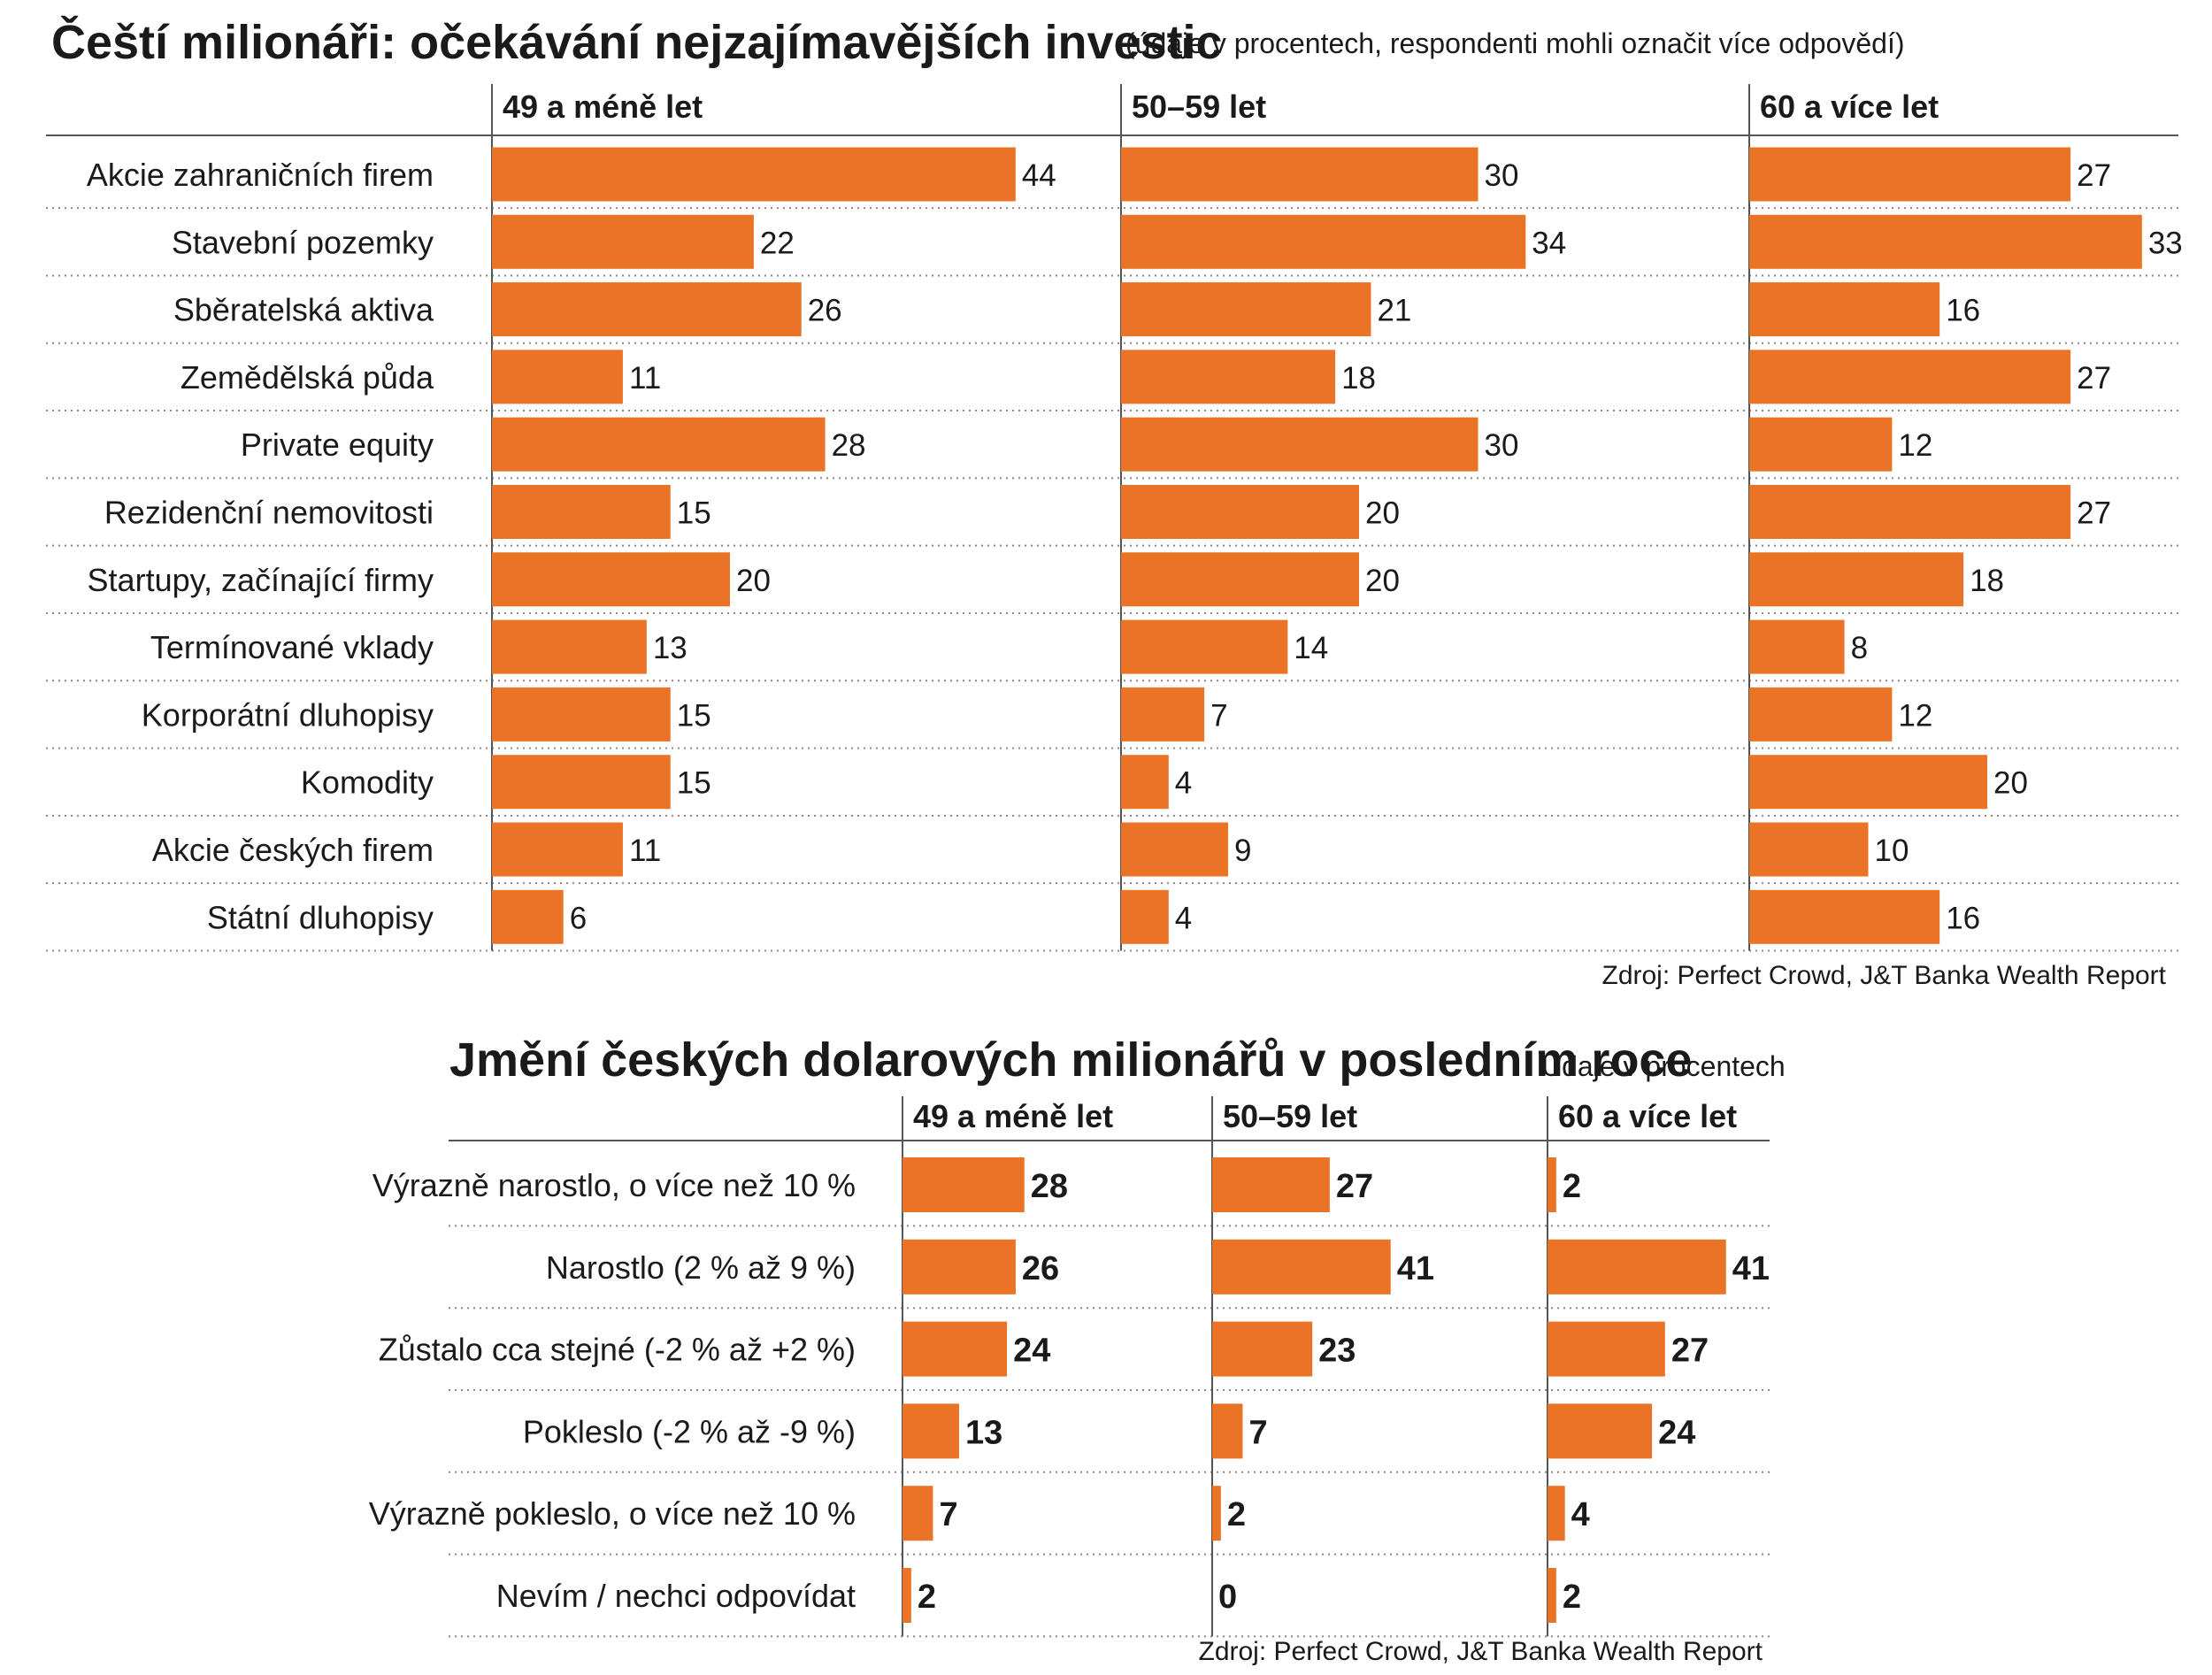  What do you see at coordinates (849, 445) in the screenshot?
I see `c1-value-label: 28` at bounding box center [849, 445].